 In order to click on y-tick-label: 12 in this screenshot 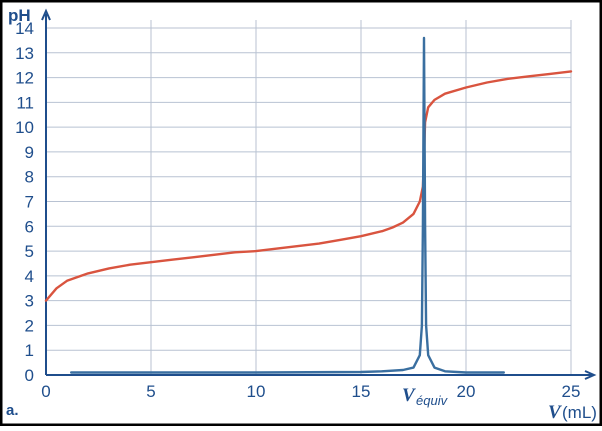, I will do `click(24, 78)`.